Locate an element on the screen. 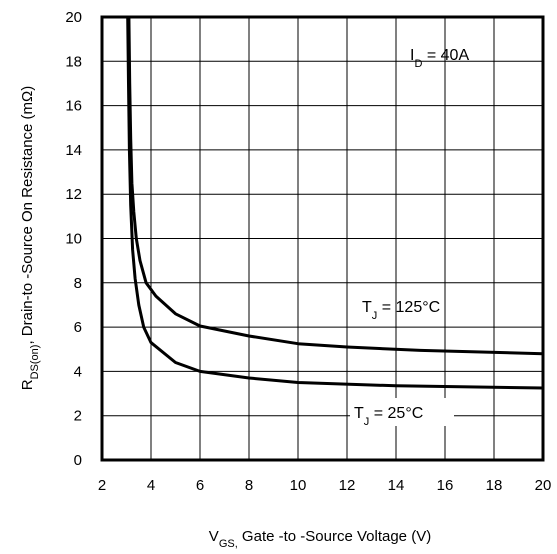  x-axis-label: VGS, Gate -to -Source Voltage (V) is located at coordinates (320, 539).